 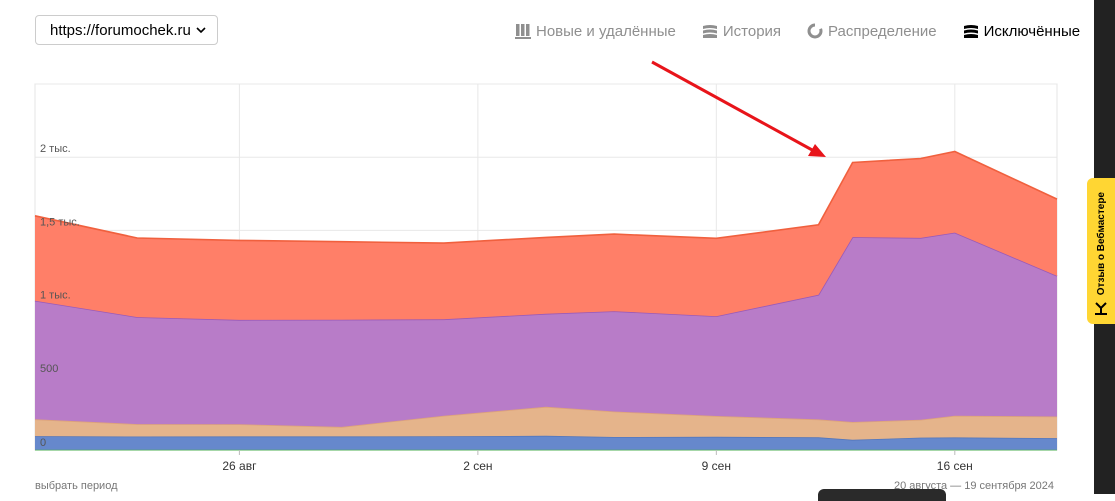 What do you see at coordinates (597, 461) in the screenshot?
I see `x-axis-labels: 26 авг 2 сен 9 сен 16 сен` at bounding box center [597, 461].